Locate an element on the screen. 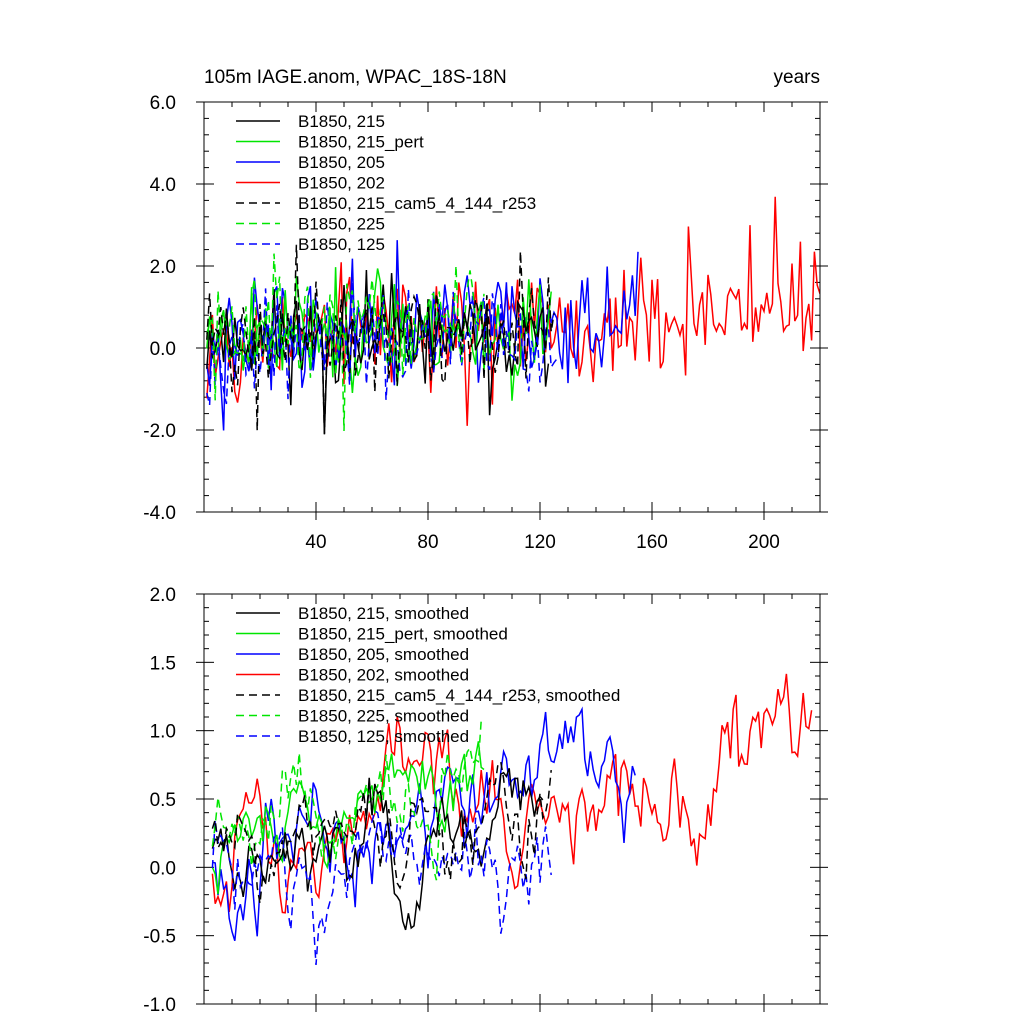  legend-label: B1850, 215_pert, smoothed is located at coordinates (403, 634).